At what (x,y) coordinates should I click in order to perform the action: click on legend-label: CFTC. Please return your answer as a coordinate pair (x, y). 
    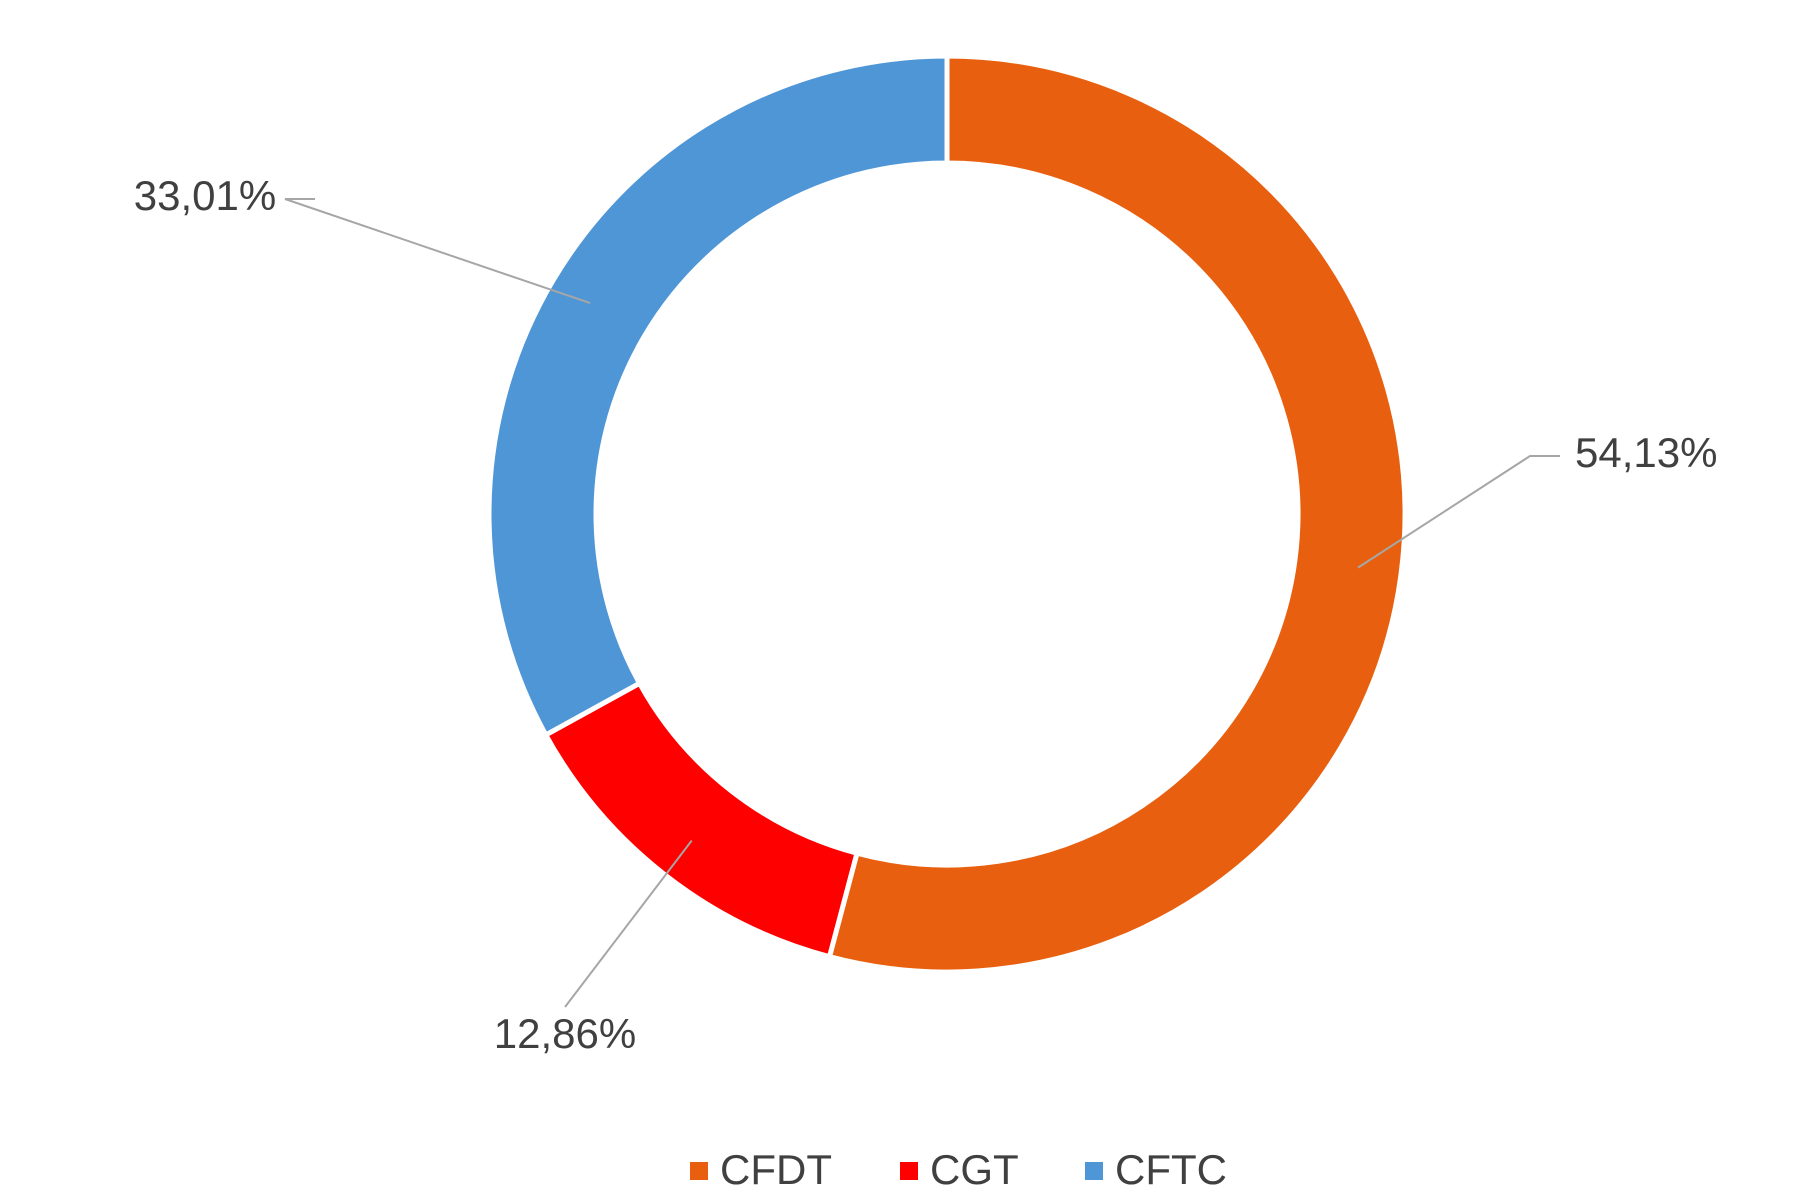
    Looking at the image, I should click on (1171, 1169).